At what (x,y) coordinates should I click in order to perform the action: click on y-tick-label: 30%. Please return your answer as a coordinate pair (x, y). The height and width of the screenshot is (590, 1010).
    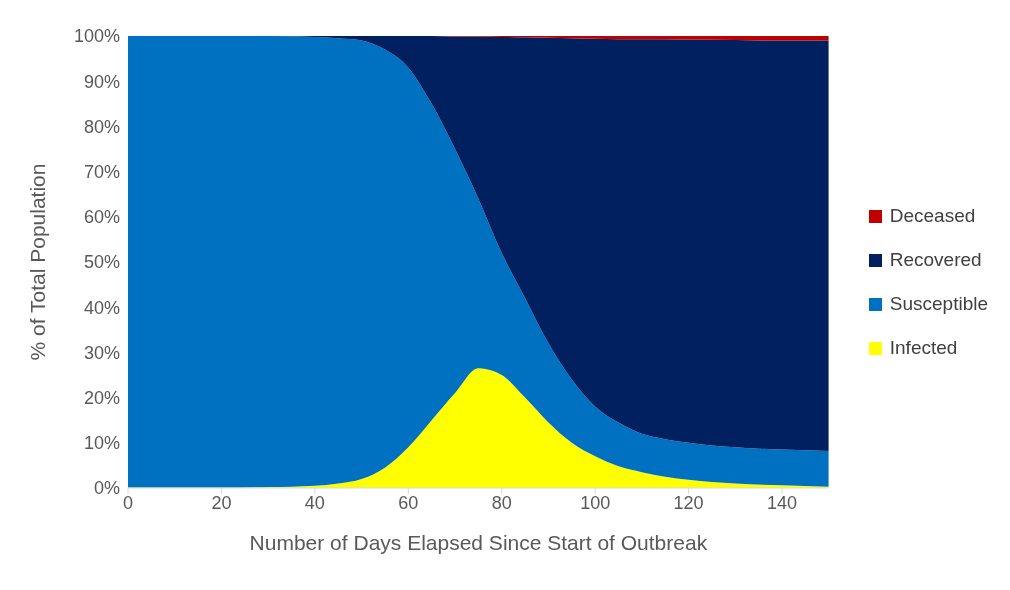
    Looking at the image, I should click on (101, 352).